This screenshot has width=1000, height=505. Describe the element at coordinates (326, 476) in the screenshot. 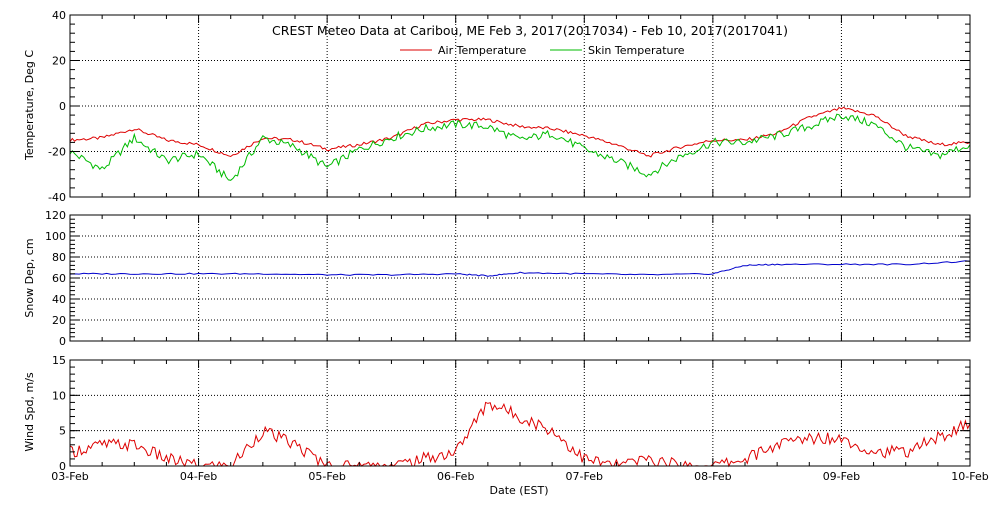

I see `x-tick-label: 05-Feb` at that location.